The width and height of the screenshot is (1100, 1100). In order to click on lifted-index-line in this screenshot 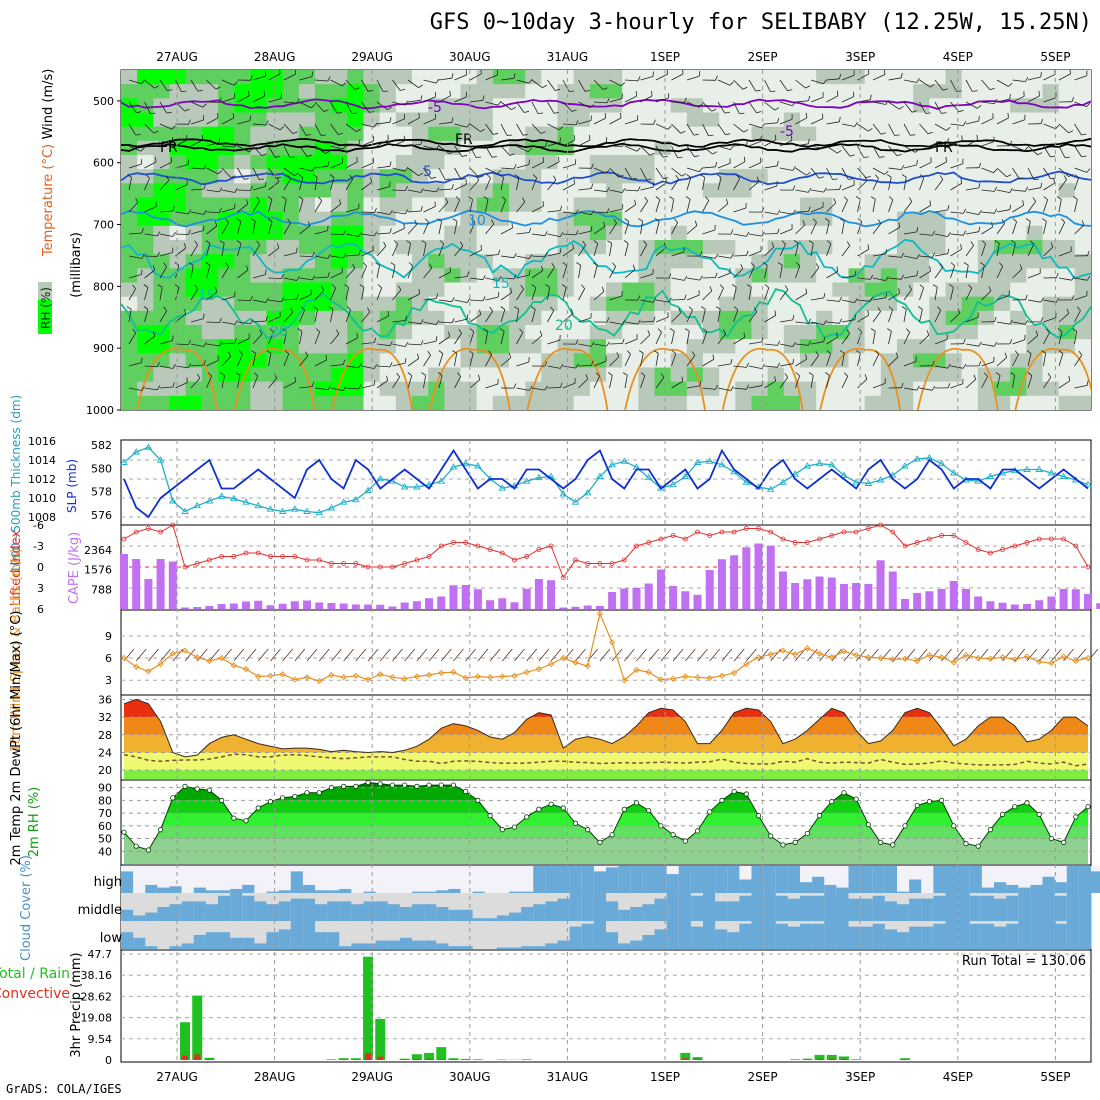, I will do `click(606, 551)`.